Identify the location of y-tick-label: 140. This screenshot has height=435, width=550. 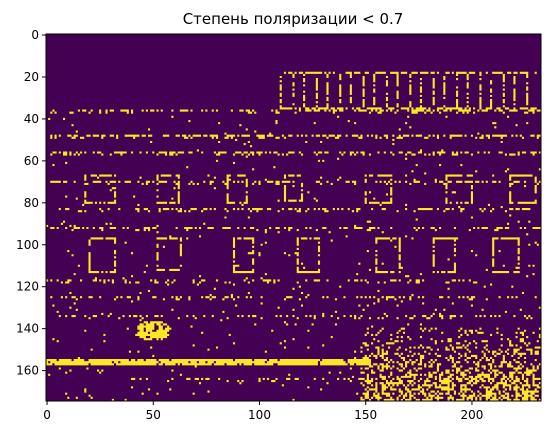
(27, 329).